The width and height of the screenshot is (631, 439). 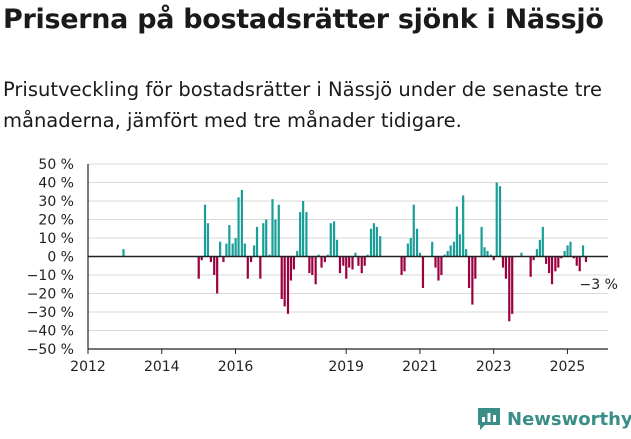 What do you see at coordinates (569, 419) in the screenshot?
I see `newsworthy-logo-text: Newsworthy` at bounding box center [569, 419].